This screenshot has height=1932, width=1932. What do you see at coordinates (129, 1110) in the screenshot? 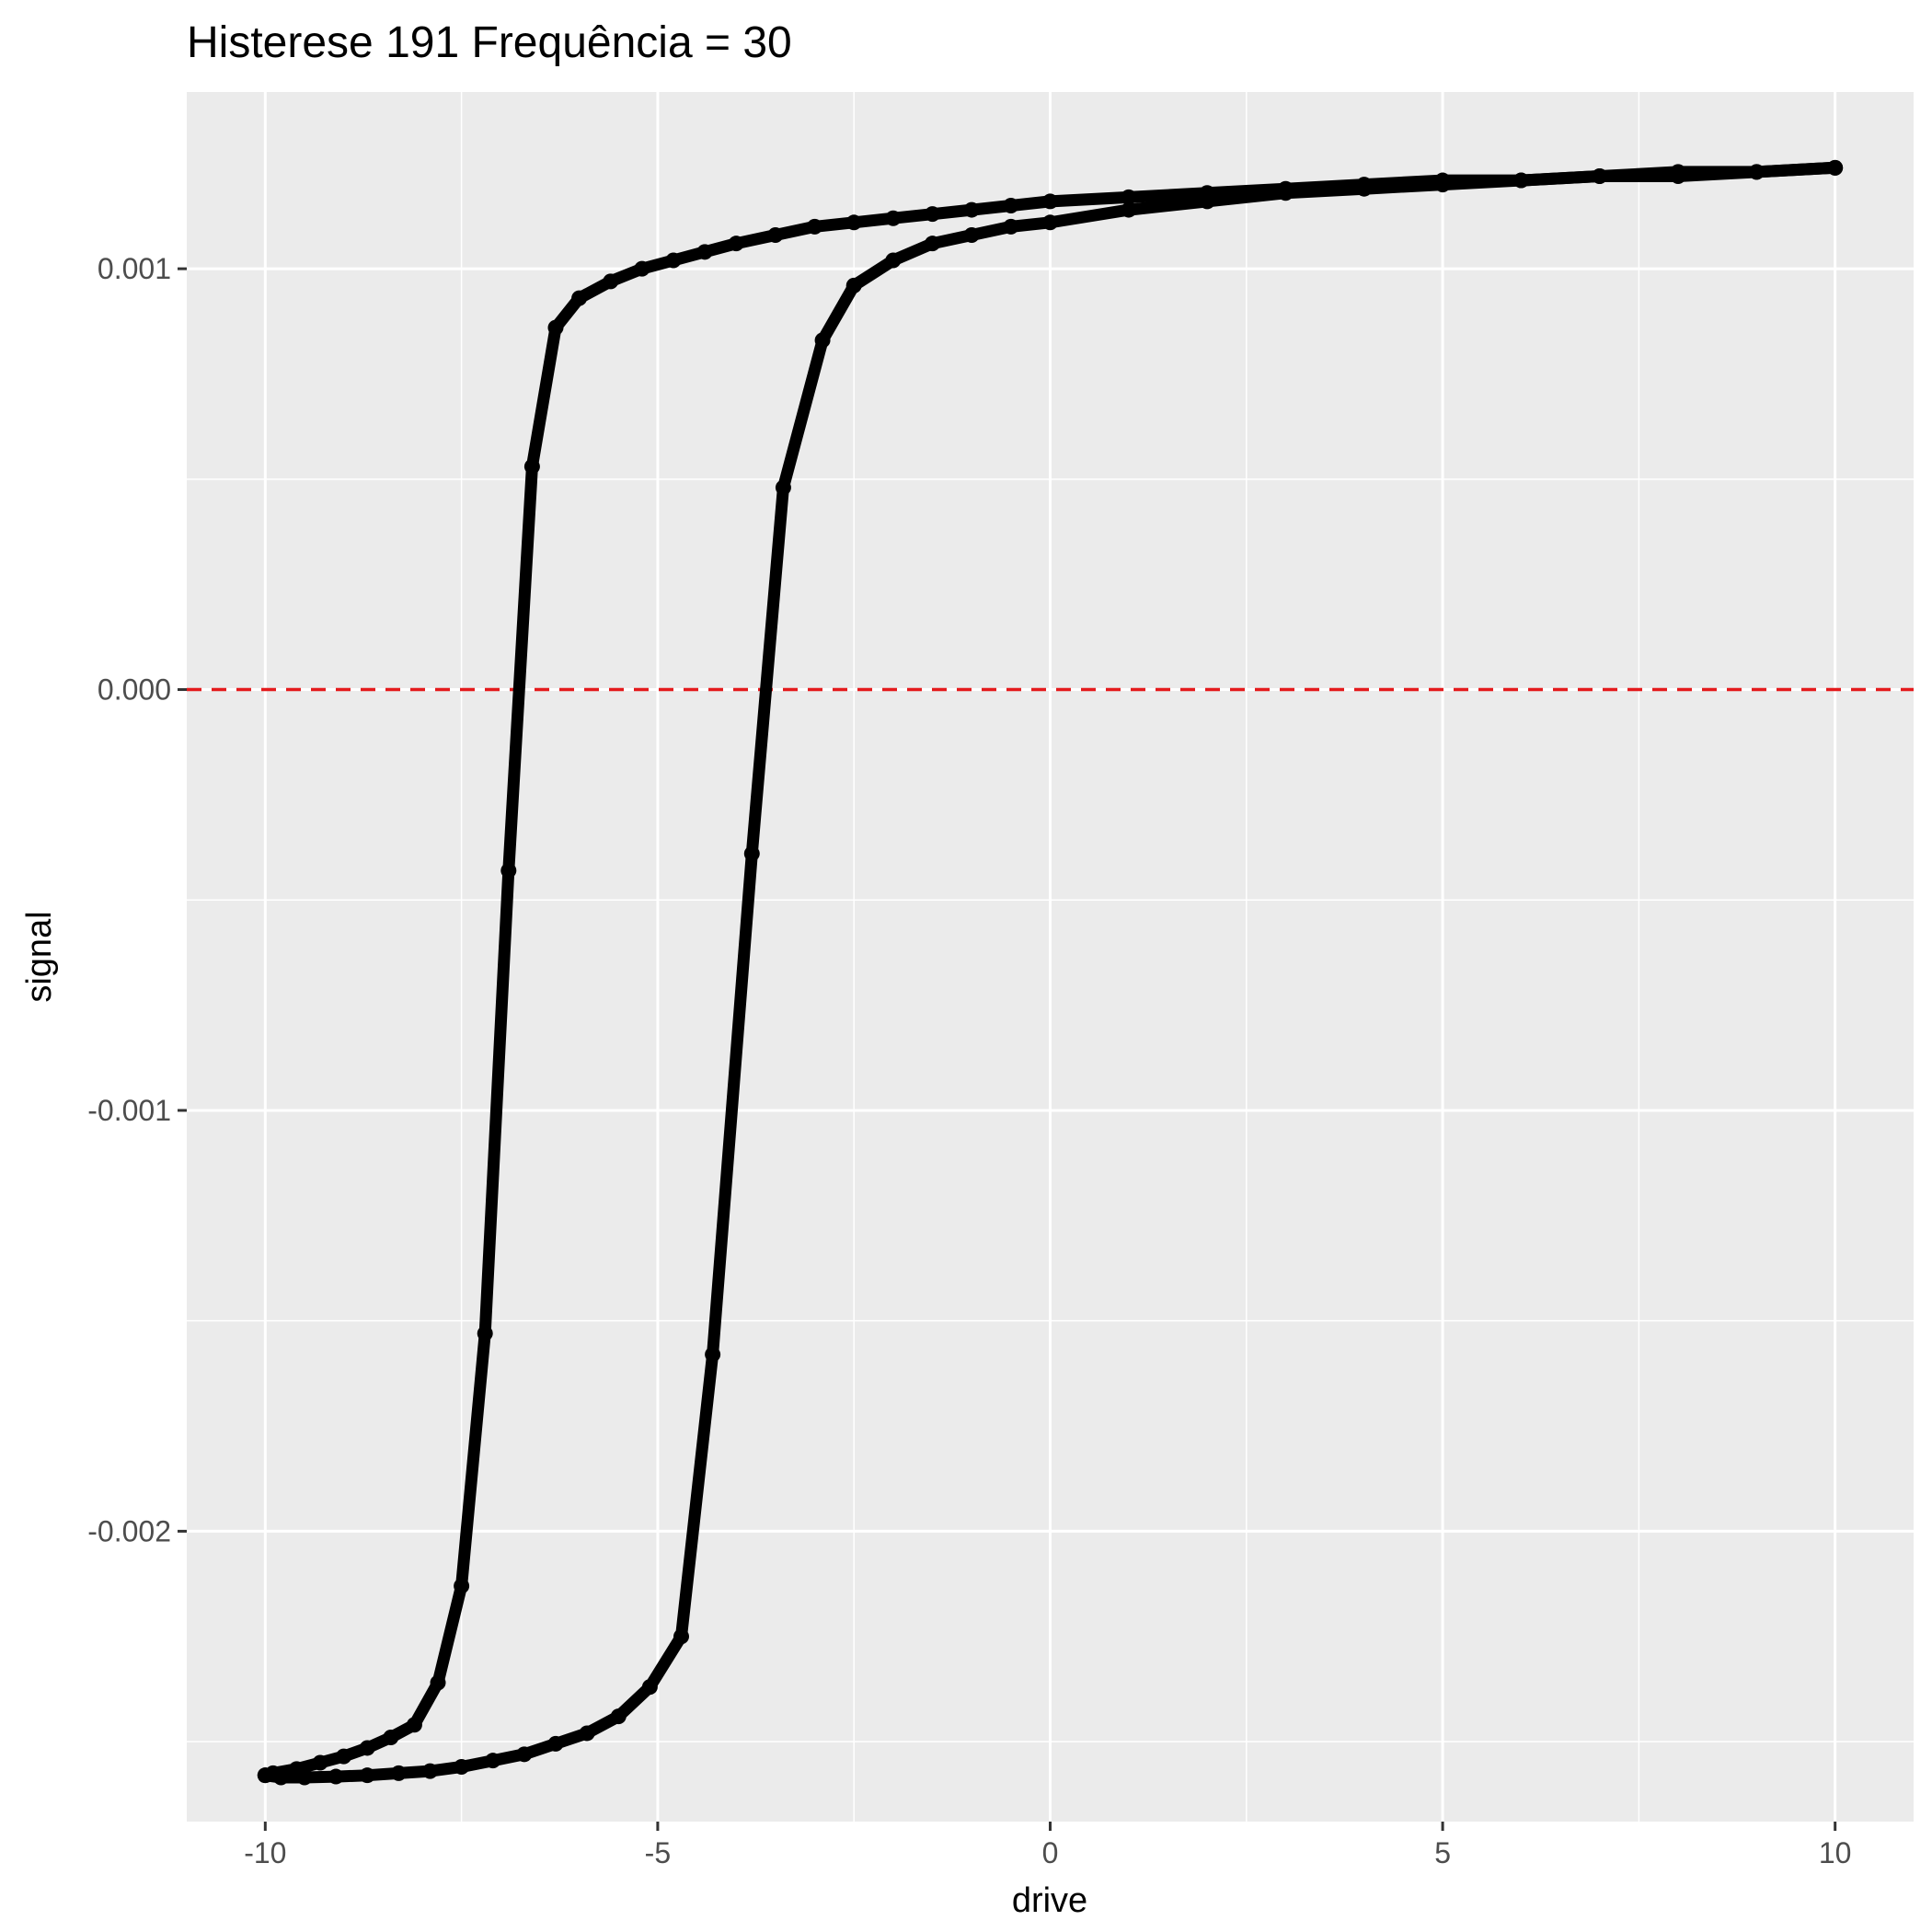
I see `y-tick-label: -0.001` at bounding box center [129, 1110].